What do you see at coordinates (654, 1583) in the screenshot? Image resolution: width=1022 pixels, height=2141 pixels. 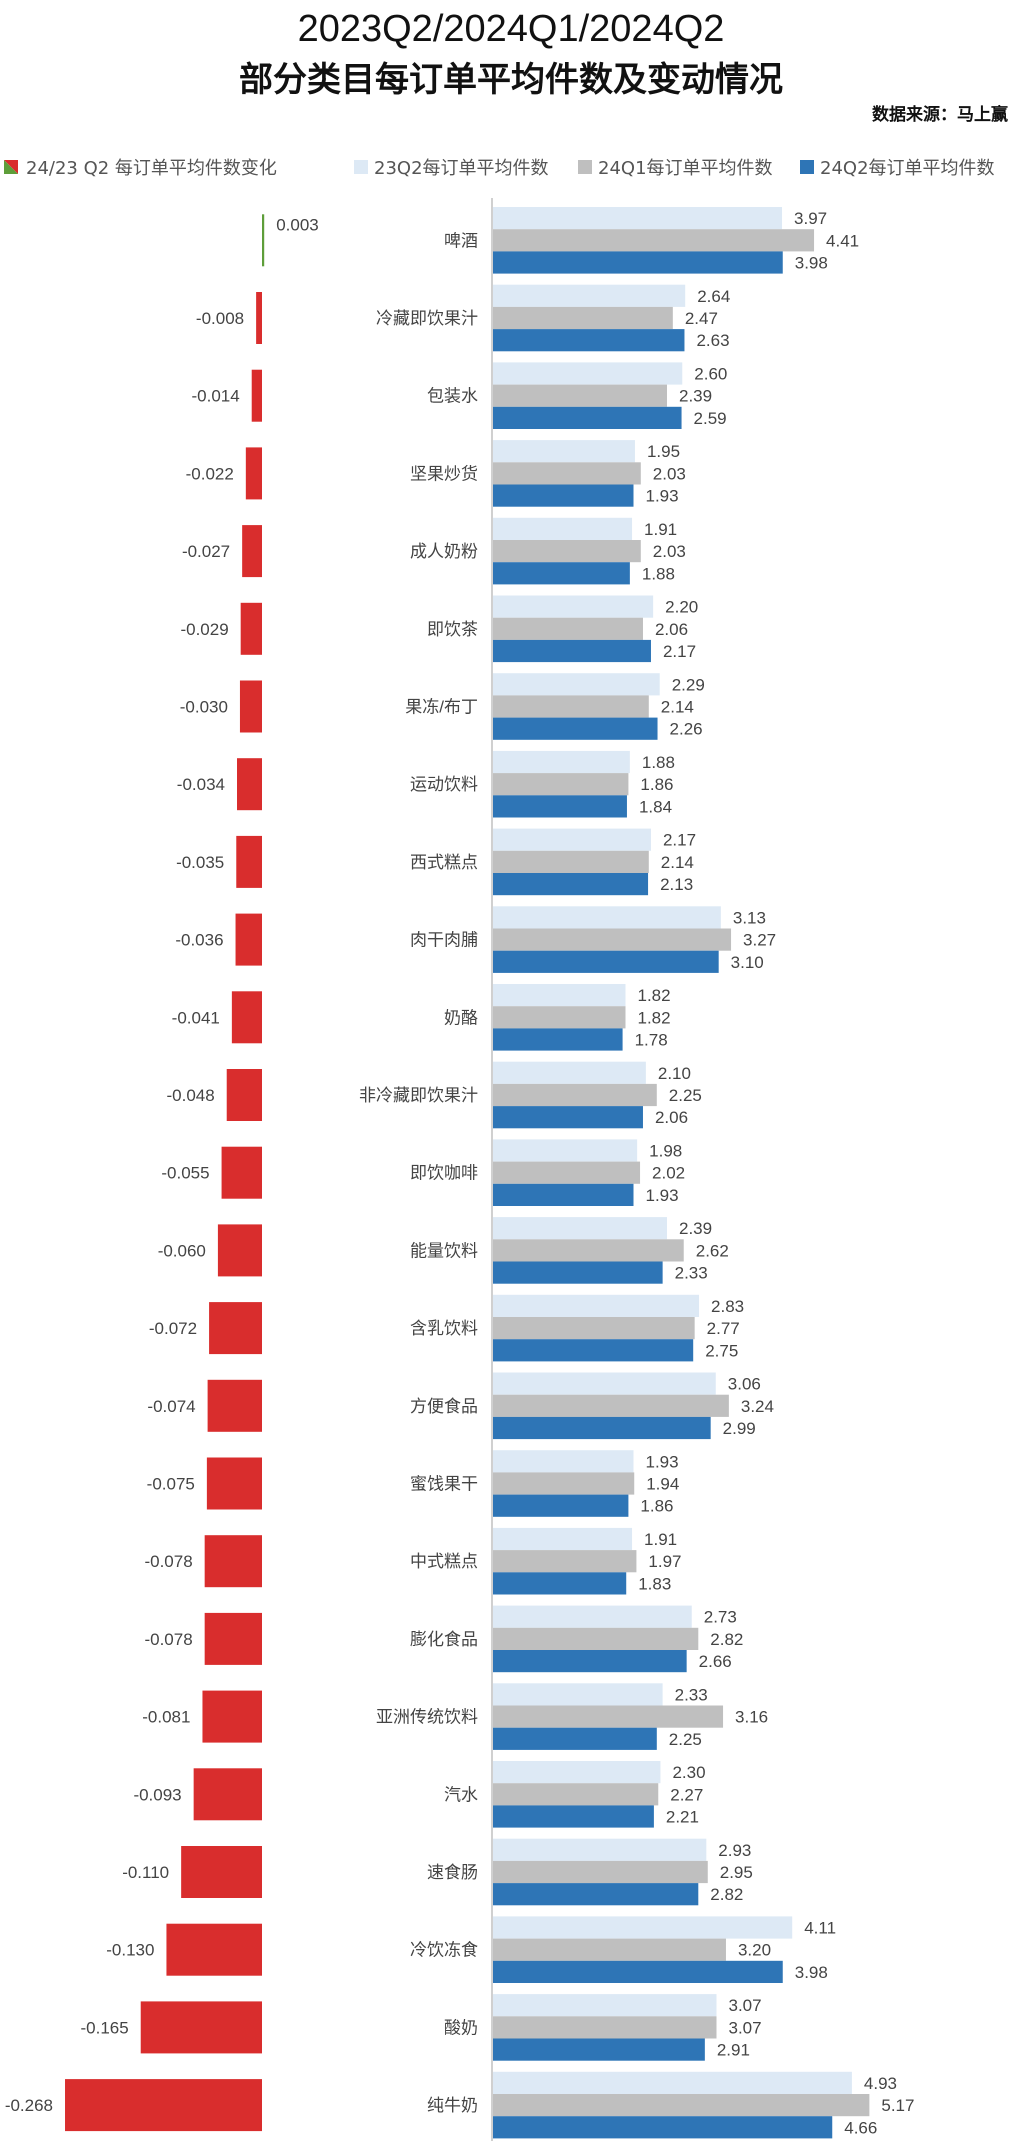 I see `value-label: 1.83` at bounding box center [654, 1583].